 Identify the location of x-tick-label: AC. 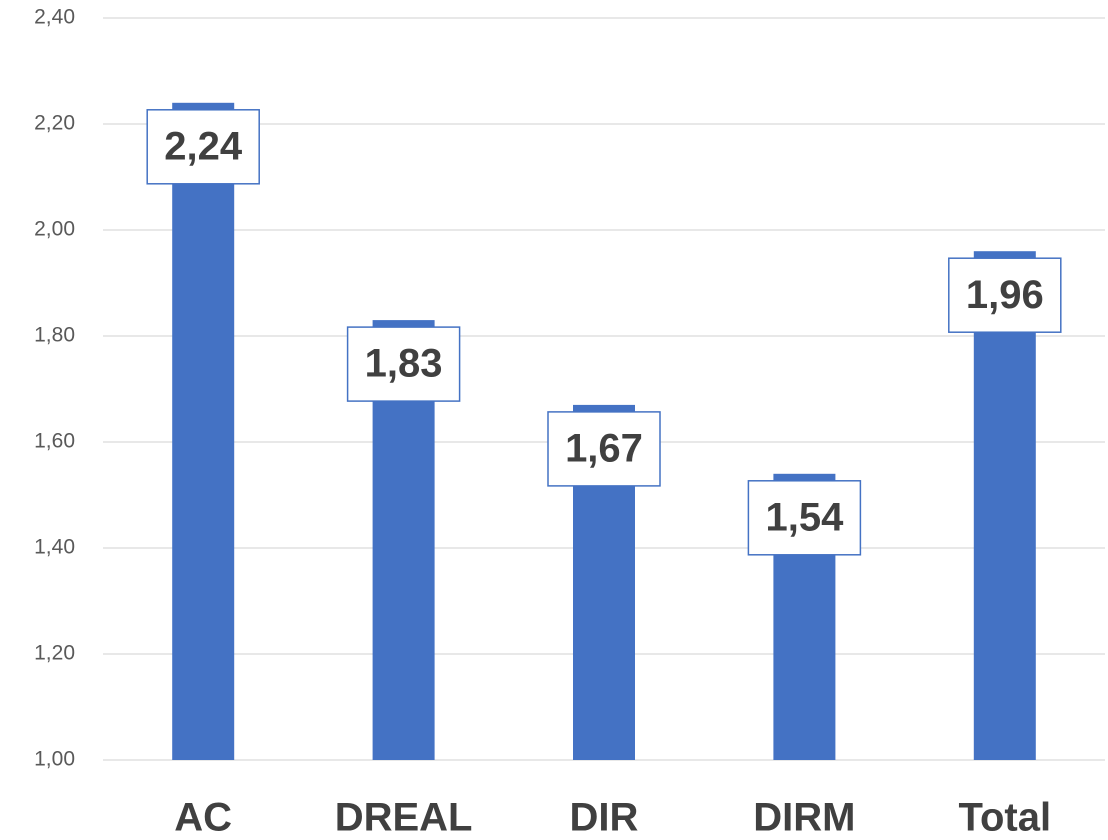
(203, 818).